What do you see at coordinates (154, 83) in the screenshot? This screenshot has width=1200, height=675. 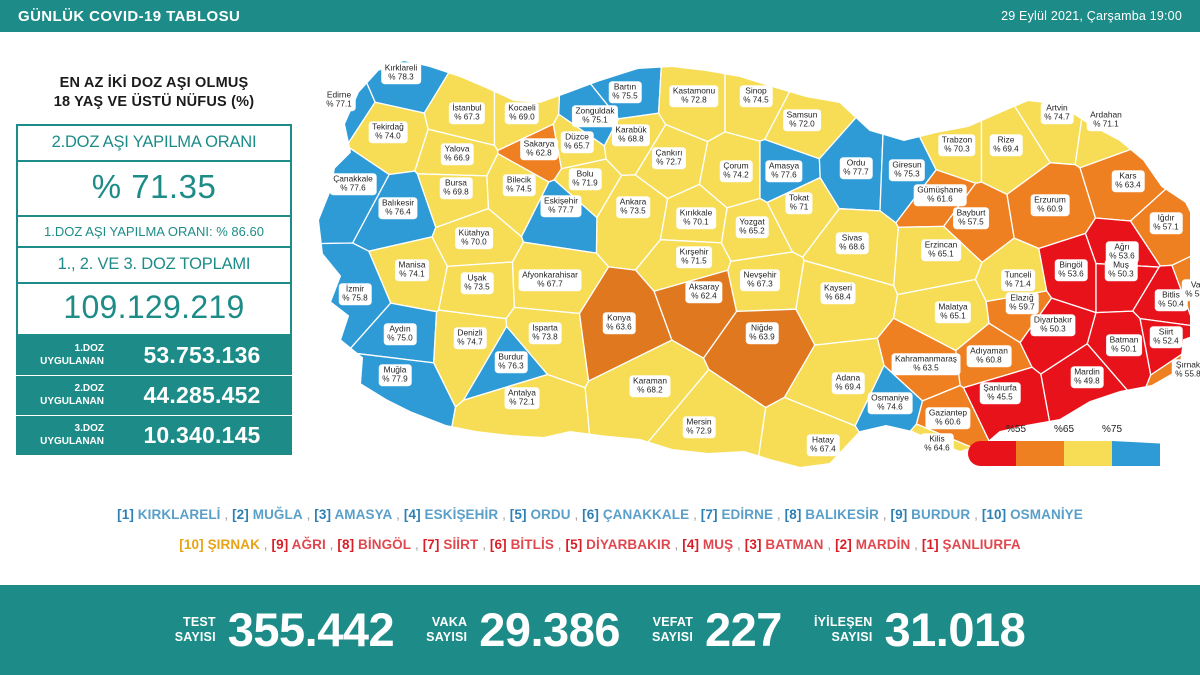 I see `vaccination-heading-line1: EN AZ İKİ DOZ AŞI OLMUŞ` at bounding box center [154, 83].